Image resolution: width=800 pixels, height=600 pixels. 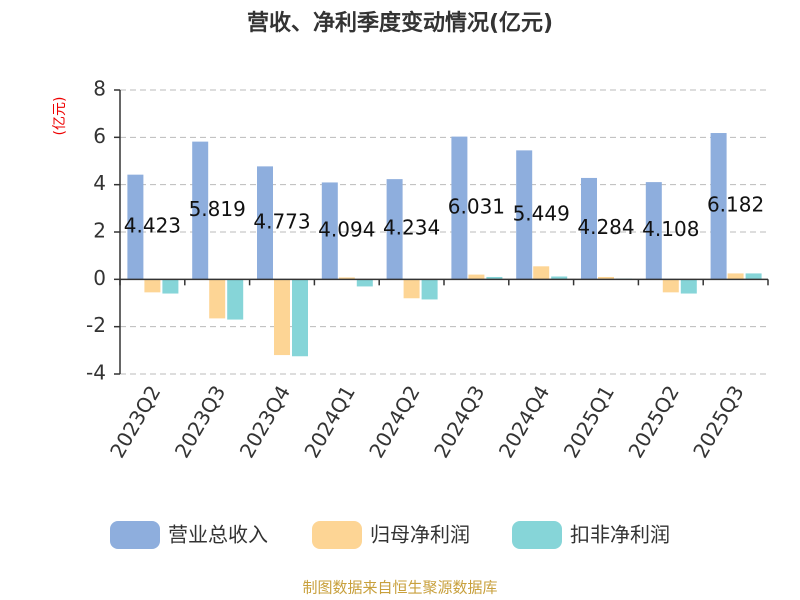 What do you see at coordinates (589, 421) in the screenshot?
I see `x-tick-label: 2025Q1` at bounding box center [589, 421].